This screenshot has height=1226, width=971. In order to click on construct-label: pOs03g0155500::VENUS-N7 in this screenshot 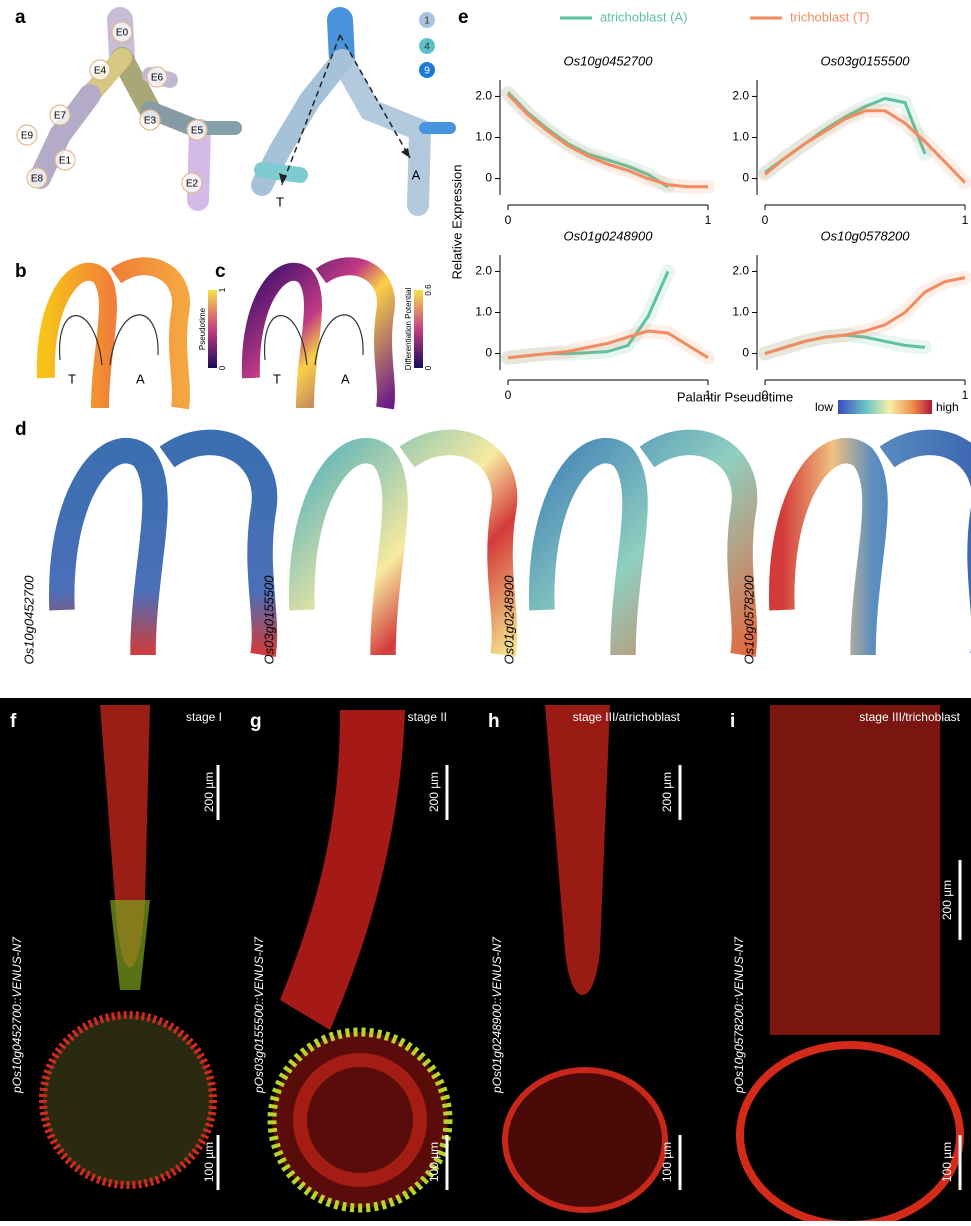, I will do `click(259, 1015)`.